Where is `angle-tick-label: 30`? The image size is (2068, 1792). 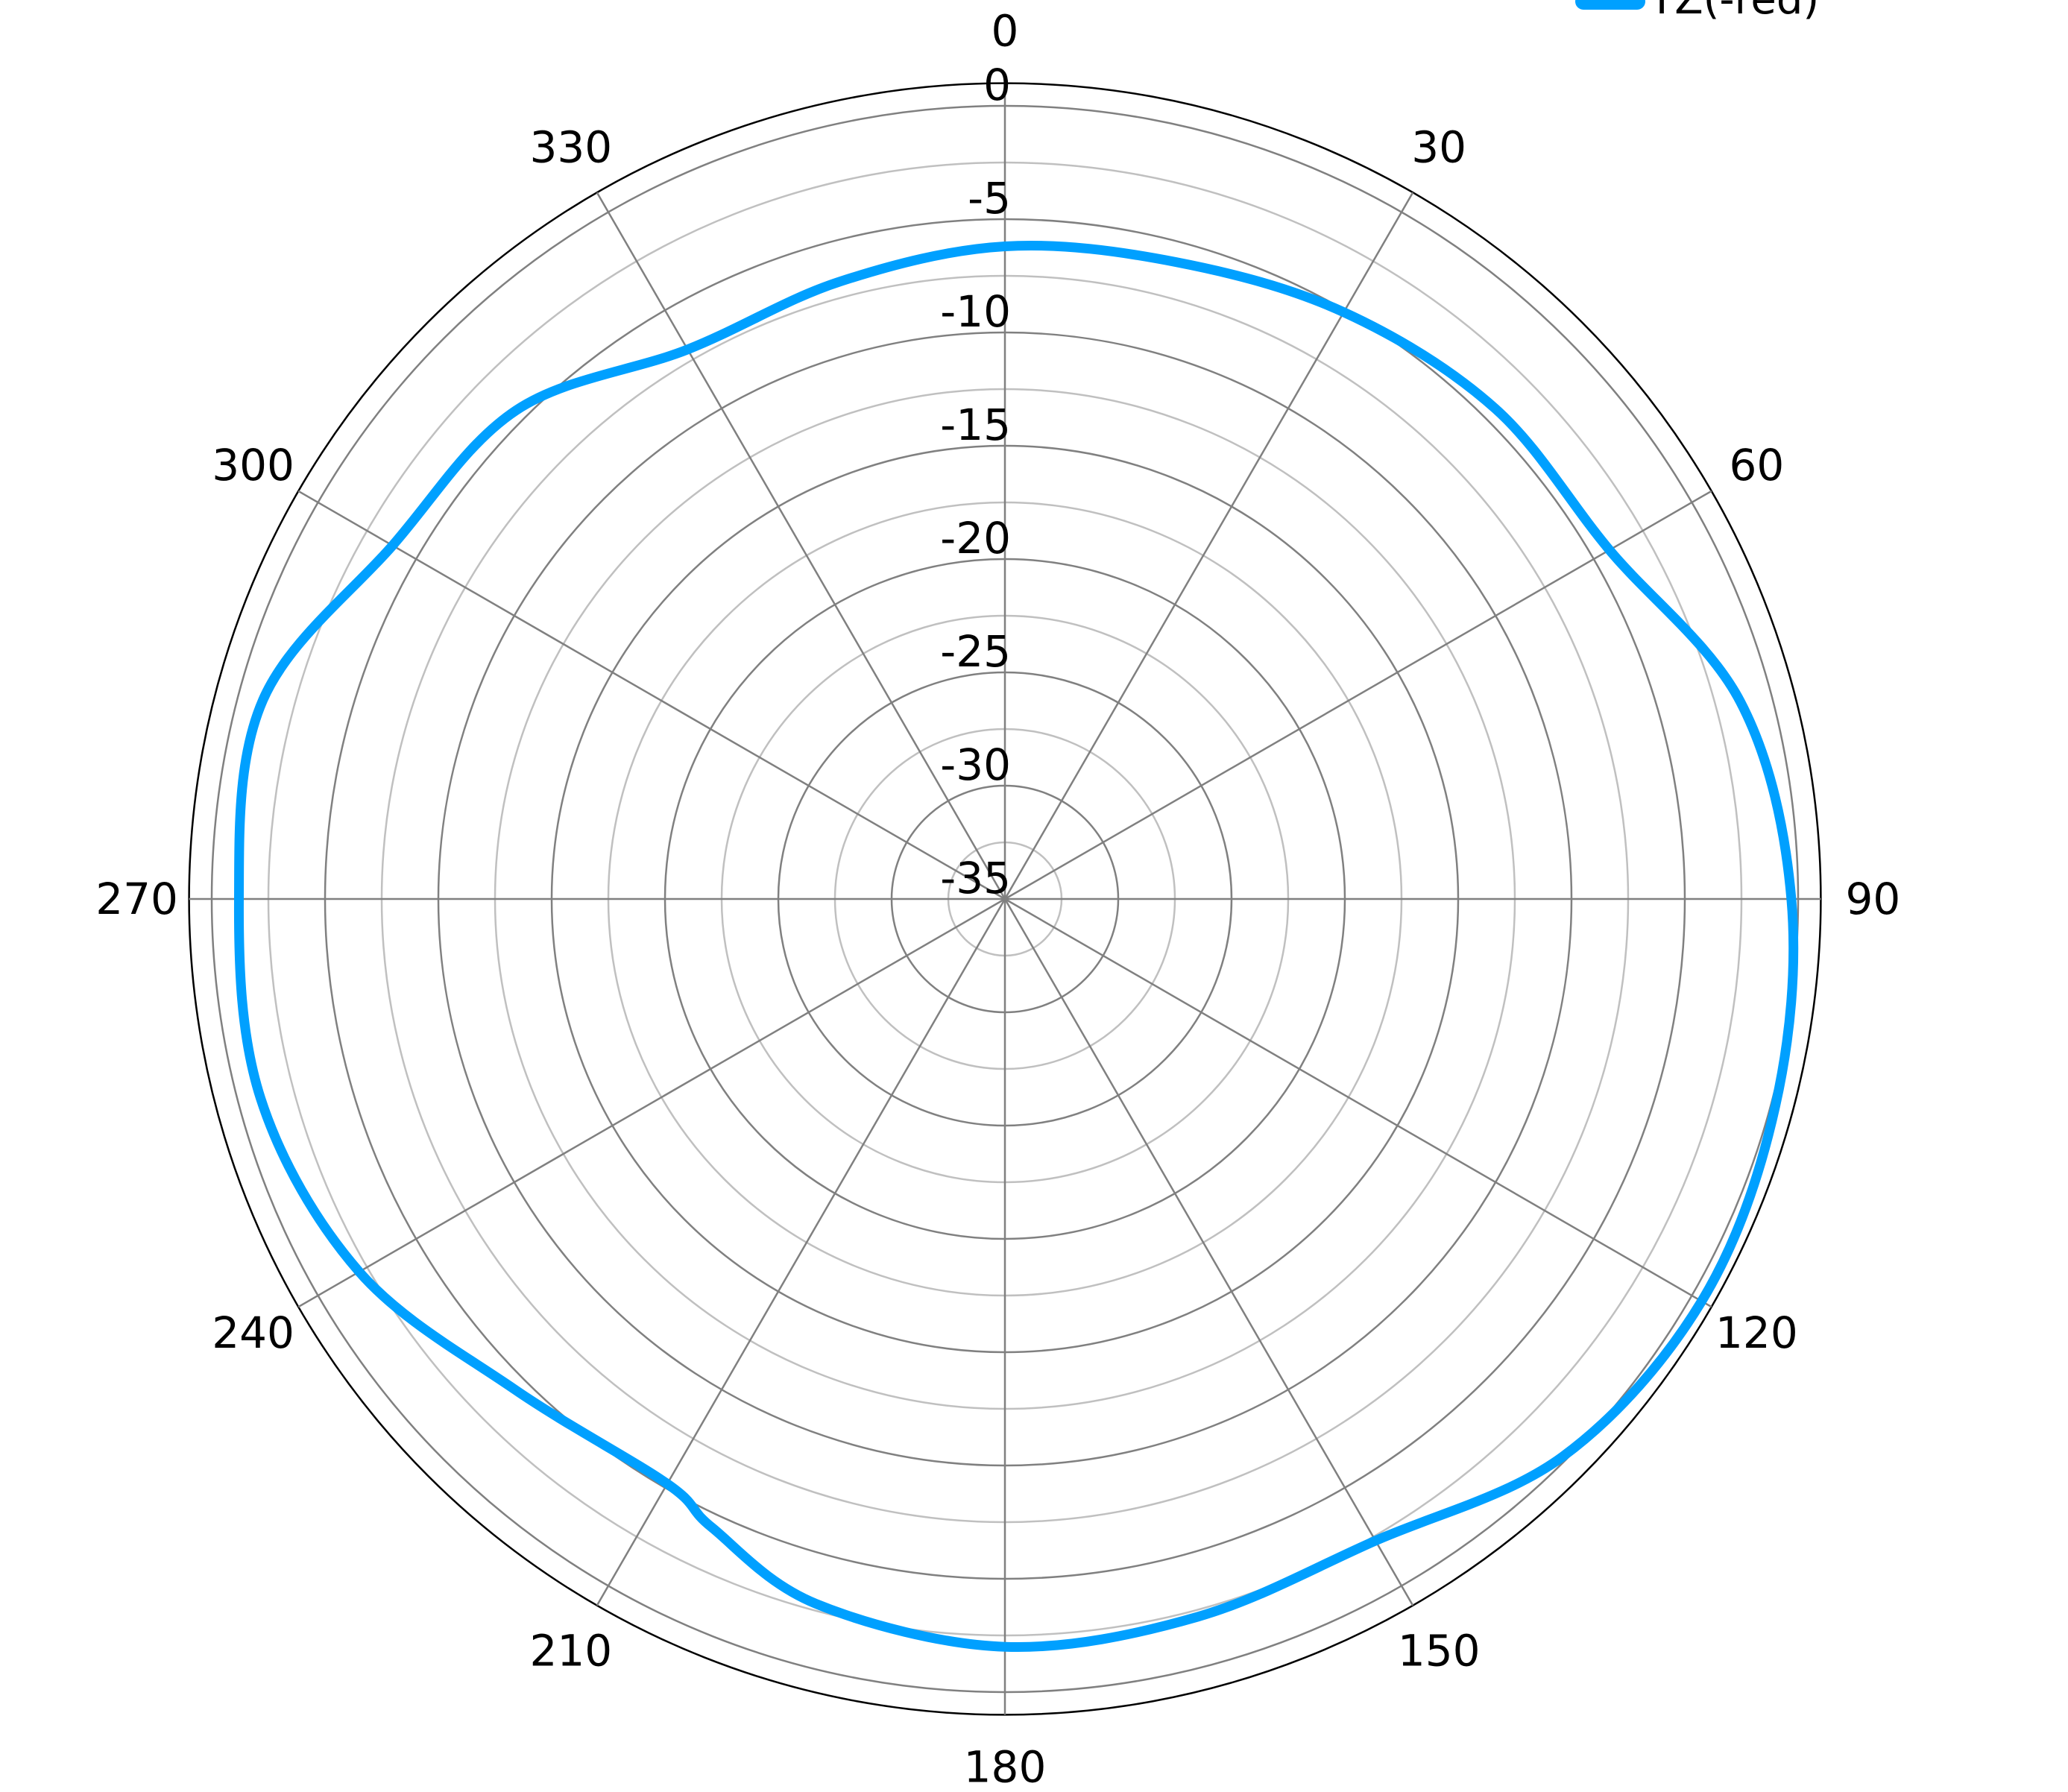
angle-tick-label: 30 is located at coordinates (1438, 147).